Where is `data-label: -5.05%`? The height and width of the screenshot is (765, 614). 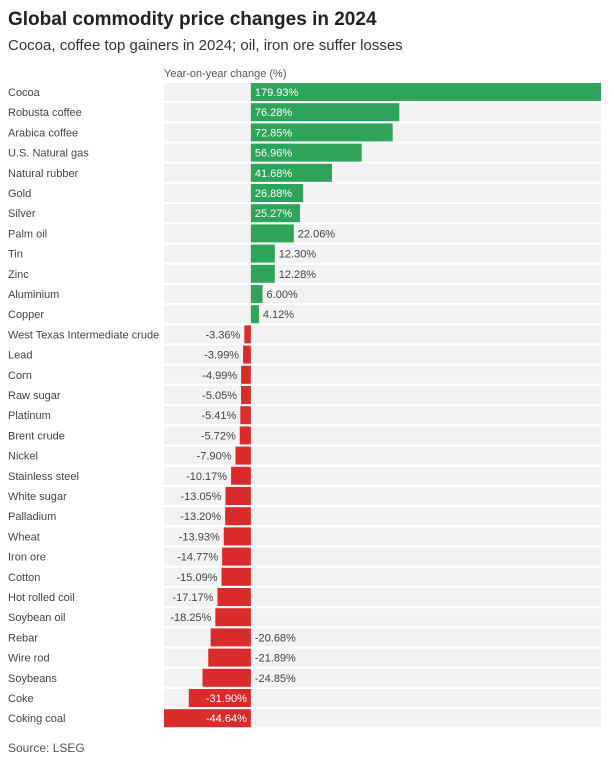
data-label: -5.05% is located at coordinates (219, 396).